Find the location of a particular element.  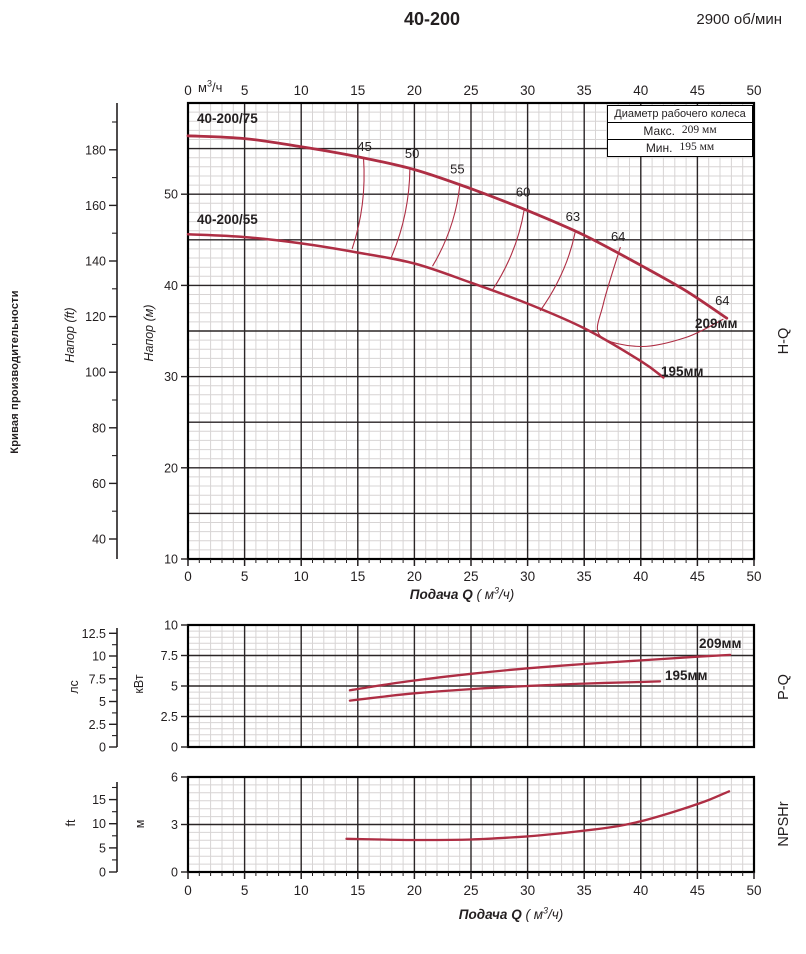

efficiency-label: 55 is located at coordinates (457, 169).